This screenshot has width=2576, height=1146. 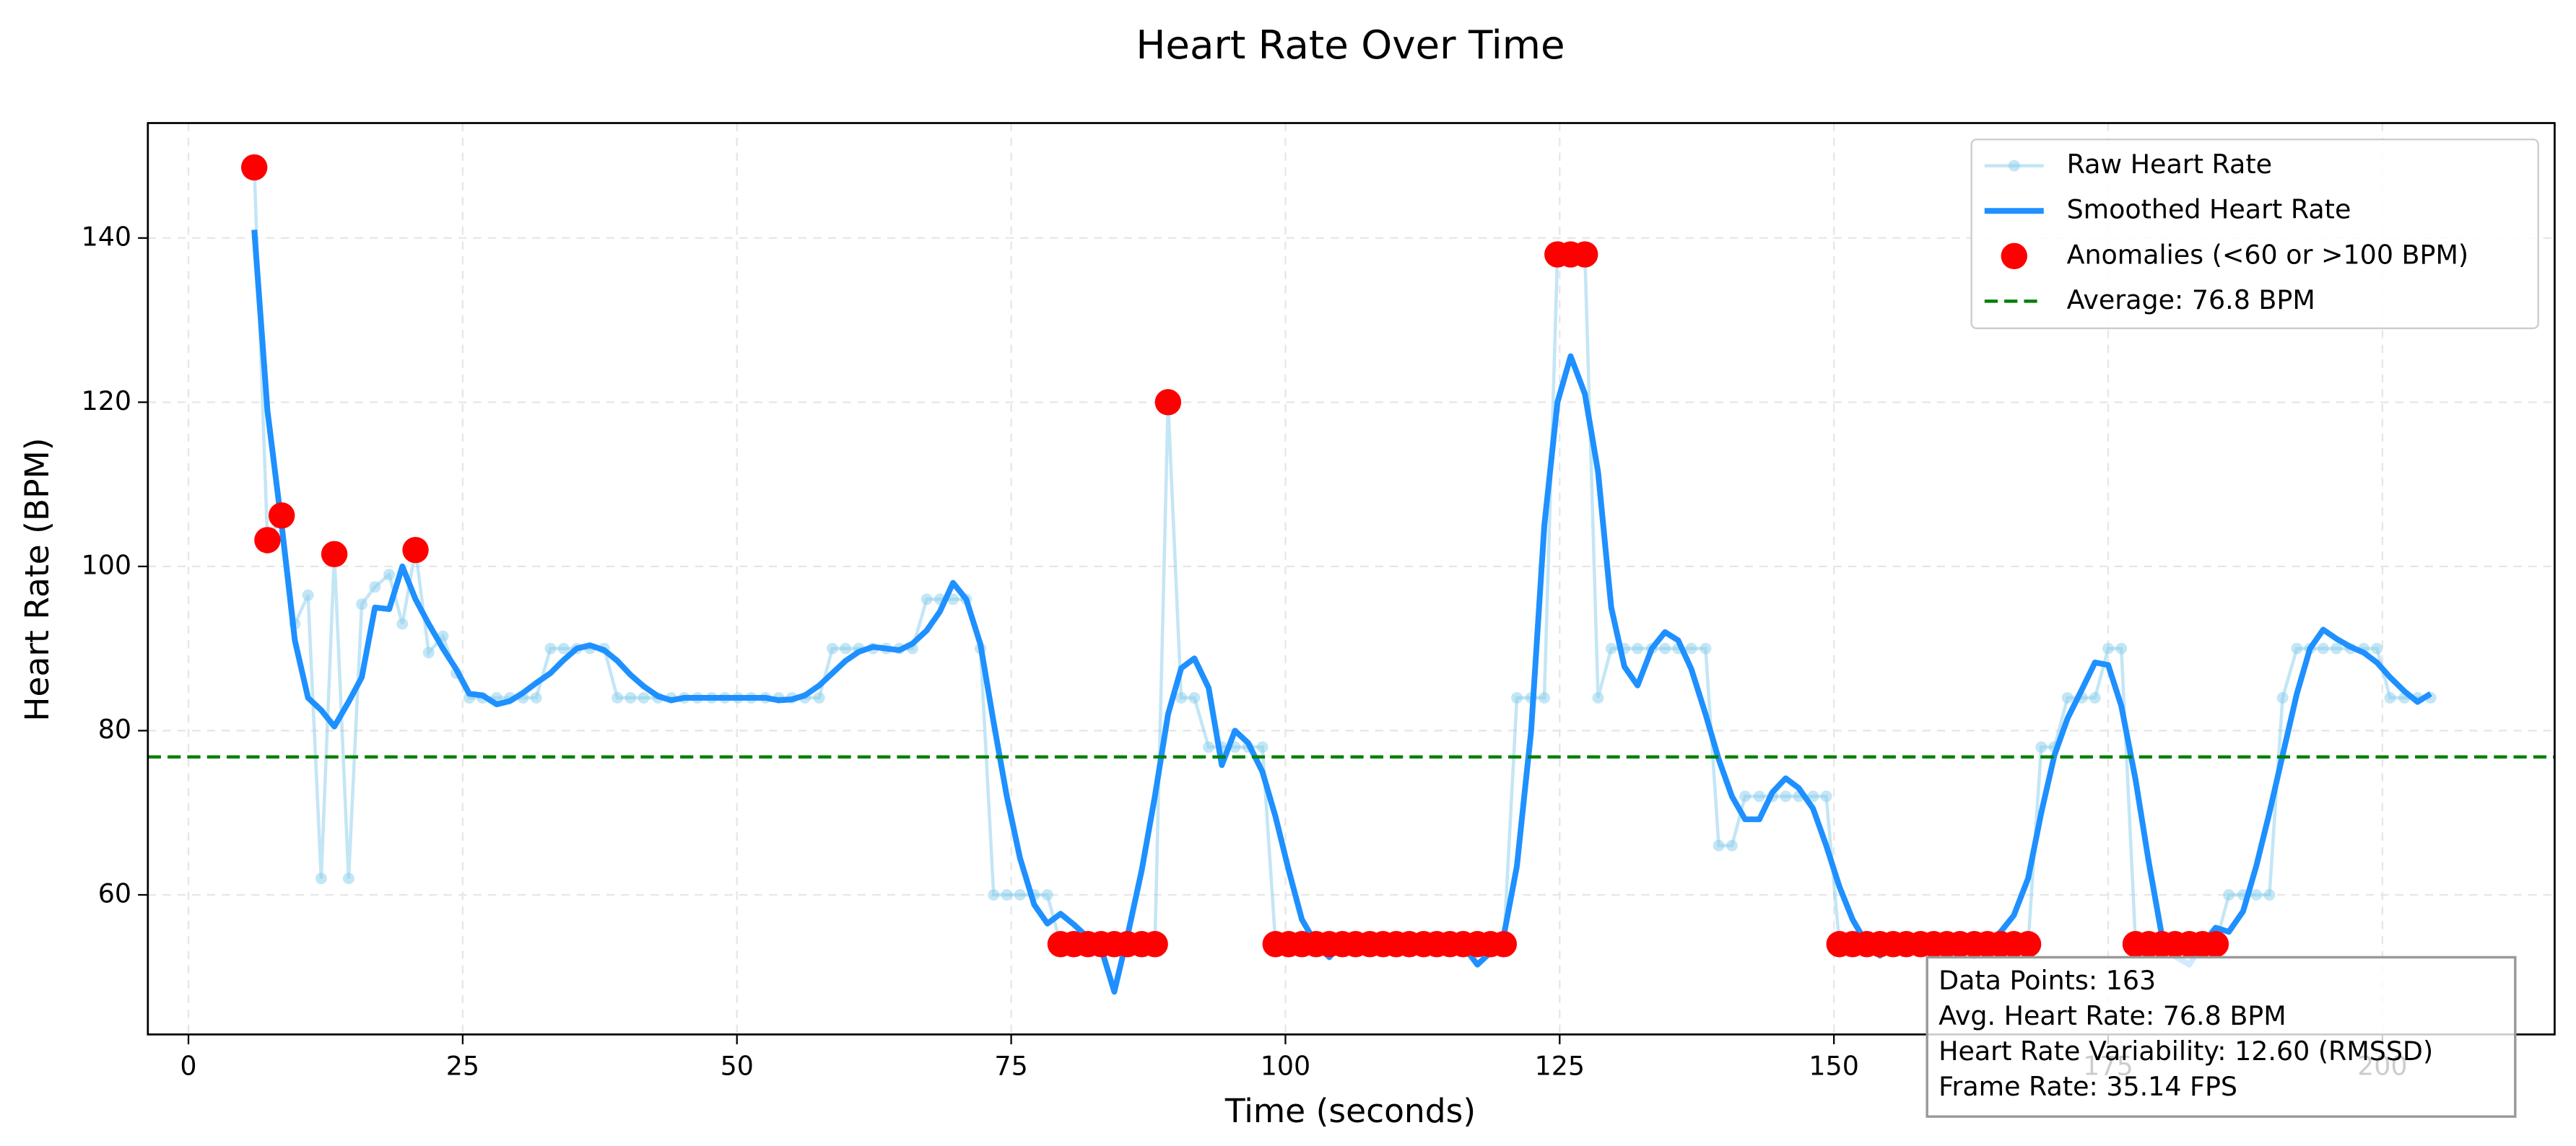 What do you see at coordinates (1560, 1065) in the screenshot?
I see `x-tick-label: 125` at bounding box center [1560, 1065].